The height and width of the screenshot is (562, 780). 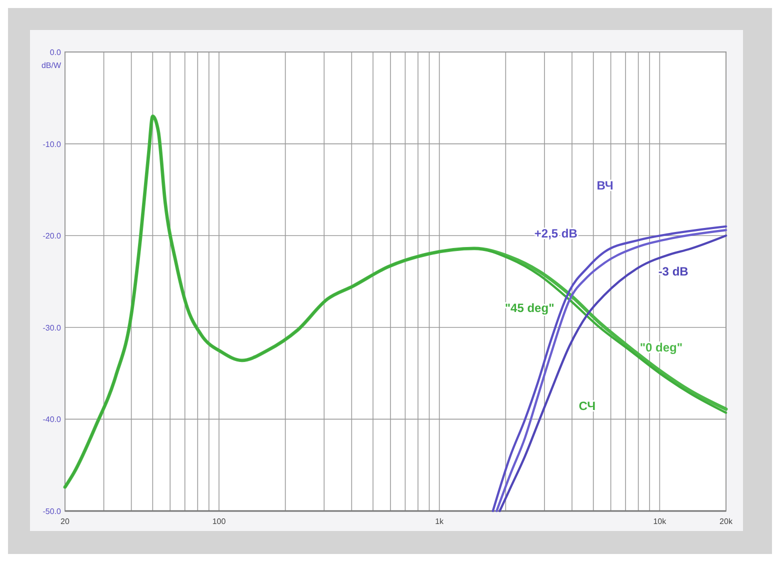 I want to click on y-tick-label: -20.0, so click(x=52, y=236).